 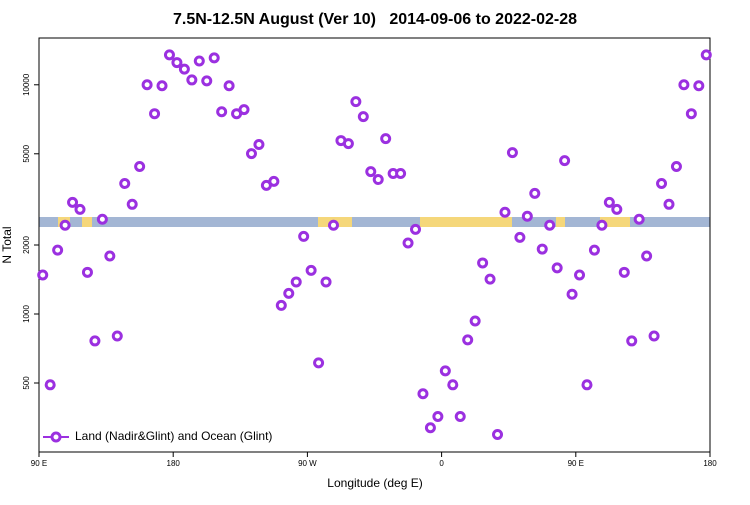 I want to click on y-tick-label: 5000, so click(x=26, y=153).